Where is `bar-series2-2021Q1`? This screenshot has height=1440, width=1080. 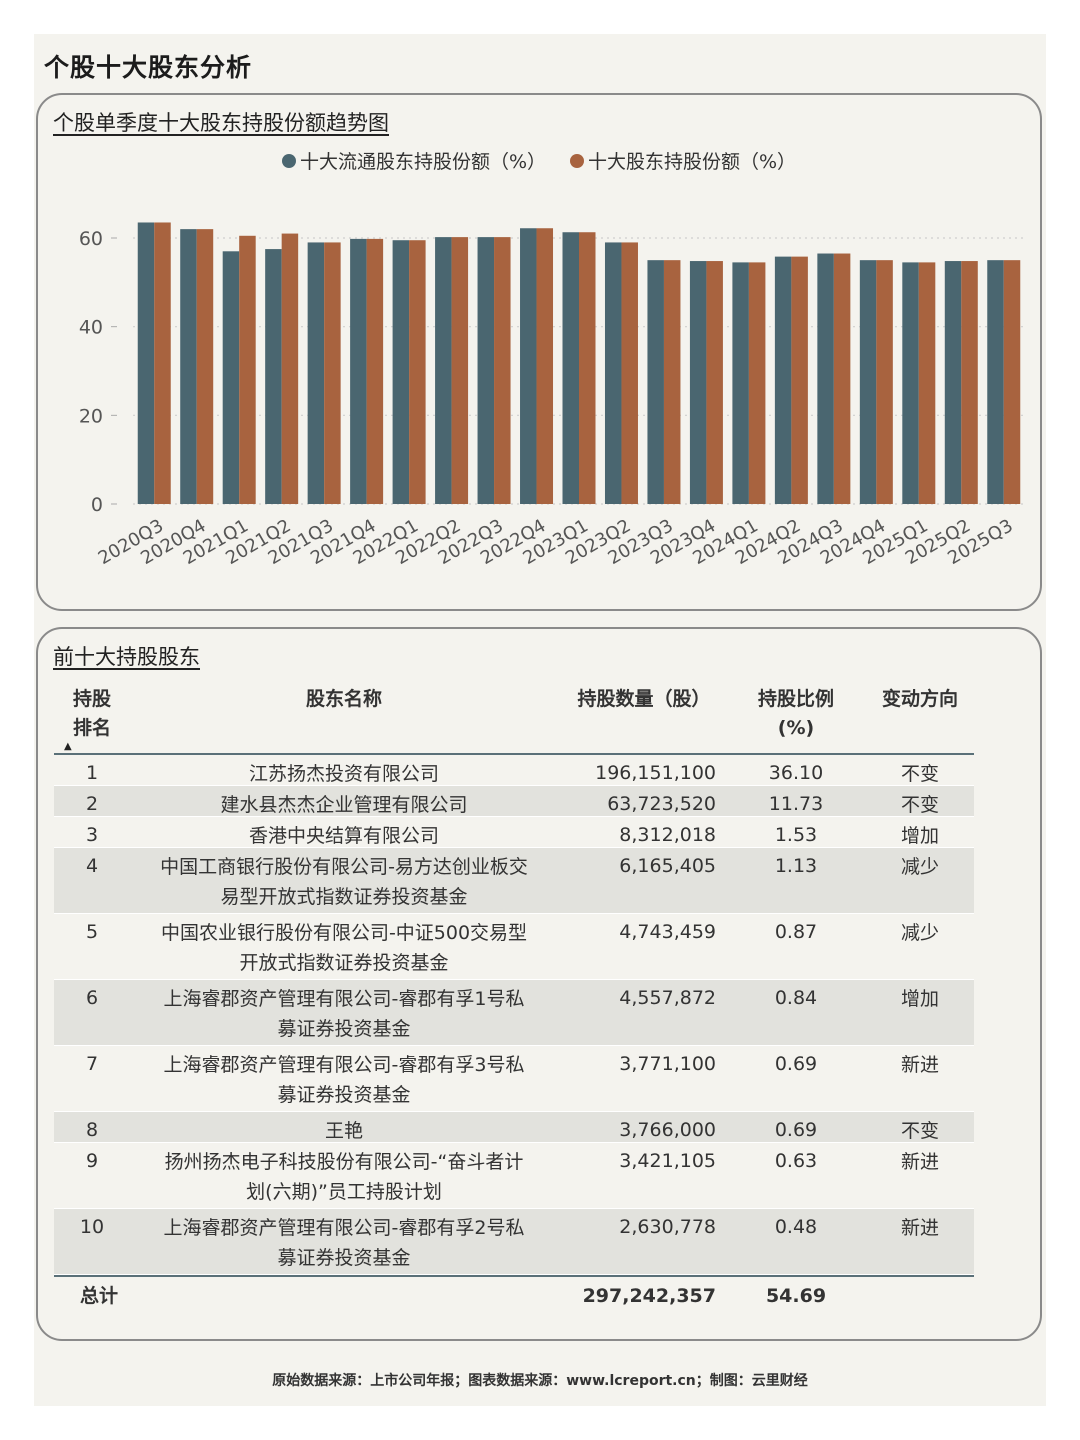
bar-series2-2021Q1 is located at coordinates (247, 370).